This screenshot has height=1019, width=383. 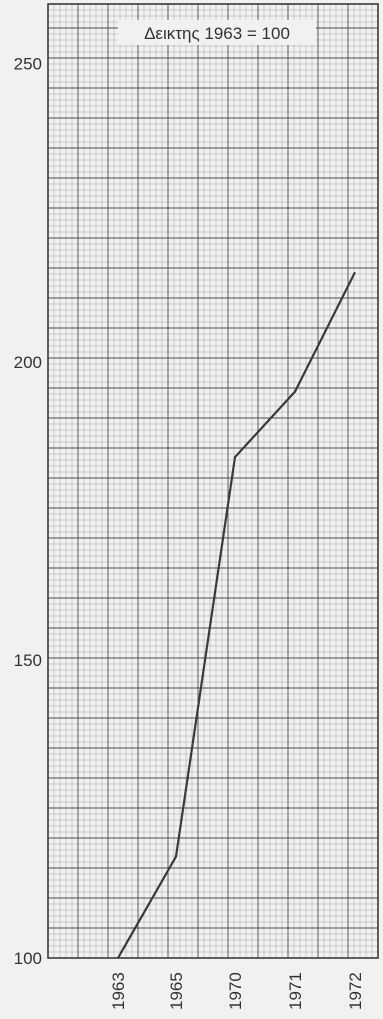 What do you see at coordinates (28, 660) in the screenshot?
I see `y-tick-label: 150` at bounding box center [28, 660].